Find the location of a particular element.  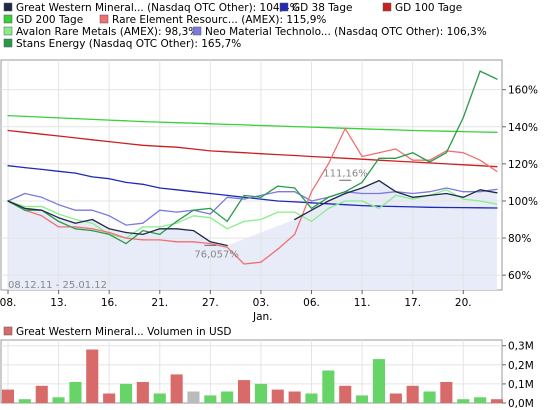

legend-swatch-stans is located at coordinates (8, 43).